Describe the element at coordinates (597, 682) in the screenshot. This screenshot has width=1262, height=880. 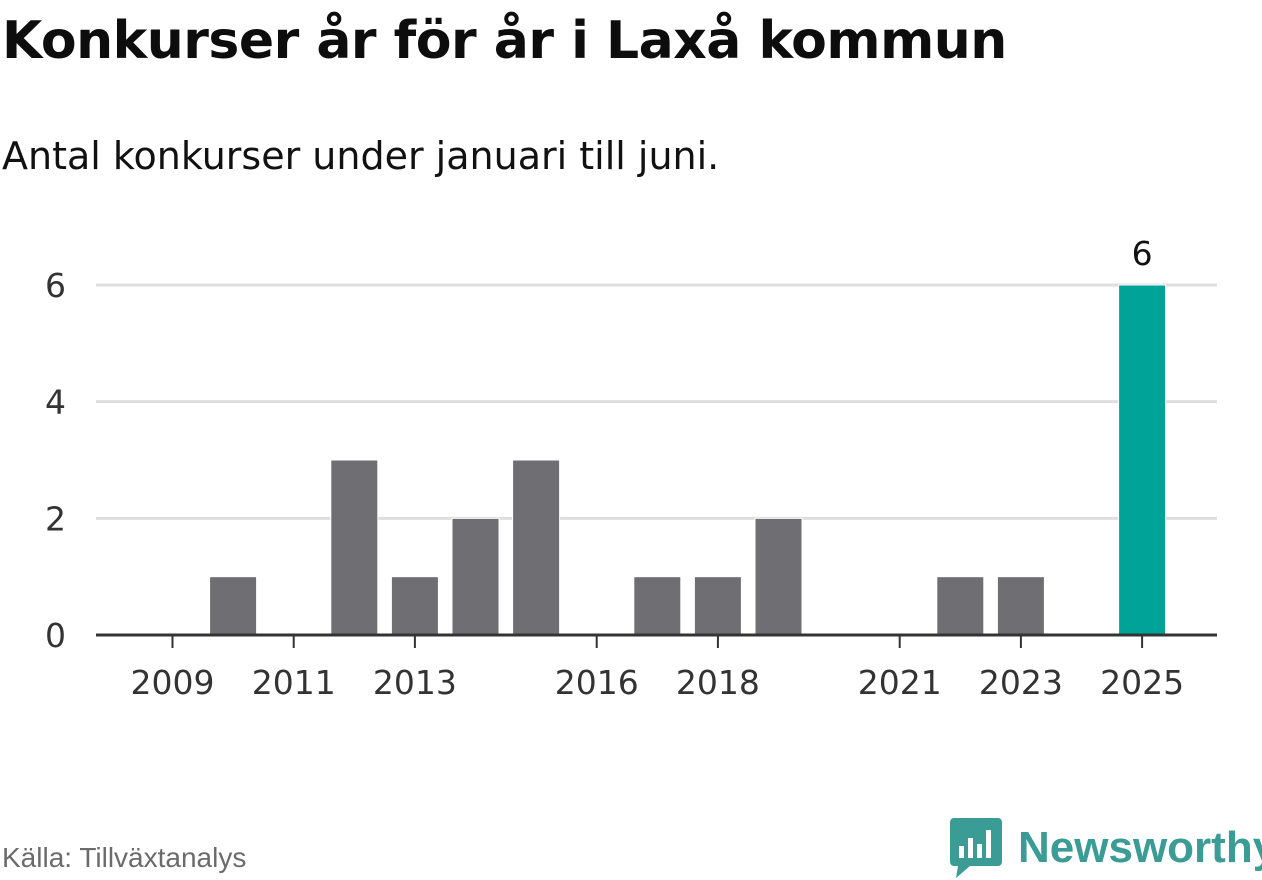
I see `x-tick-label: 2016` at that location.